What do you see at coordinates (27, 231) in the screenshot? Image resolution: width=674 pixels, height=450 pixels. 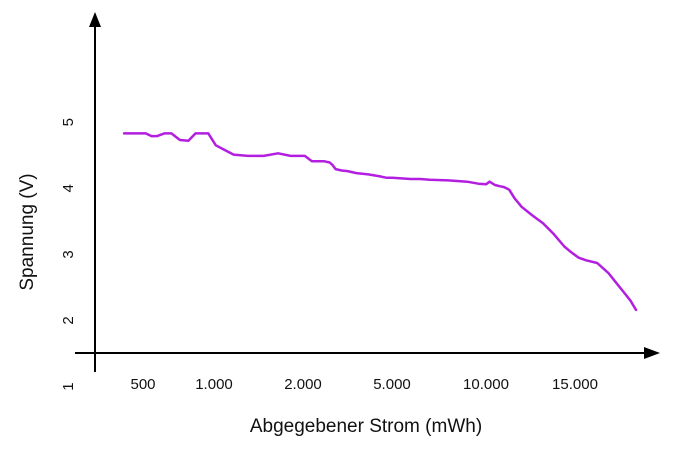 I see `y-axis-title: Spannung (V)` at bounding box center [27, 231].